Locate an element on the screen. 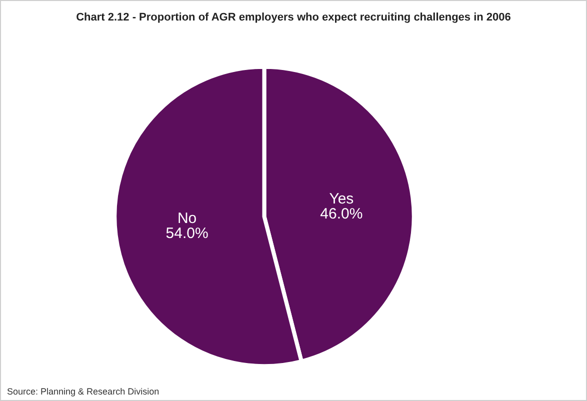 This screenshot has width=587, height=401. data-label: 54.0% is located at coordinates (187, 233).